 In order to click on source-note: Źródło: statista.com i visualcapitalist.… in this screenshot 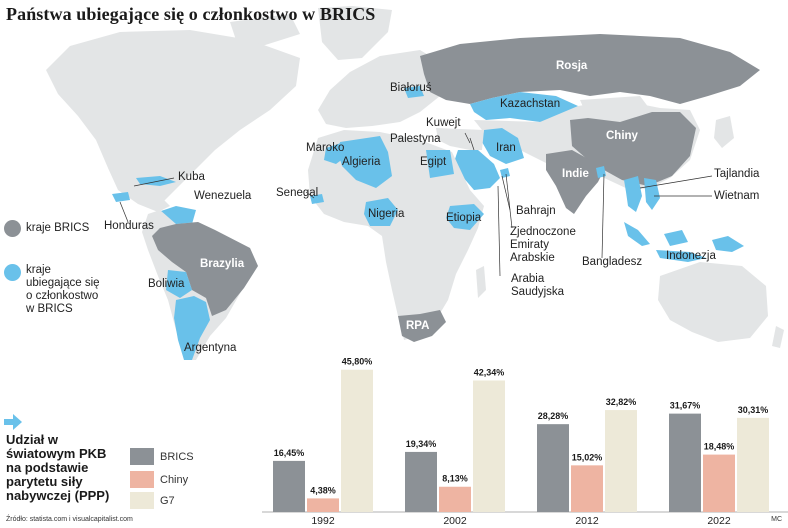, I will do `click(69, 519)`.